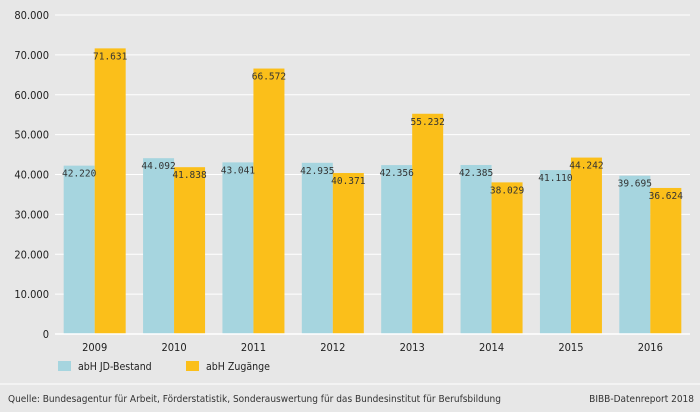 Image resolution: width=700 pixels, height=412 pixels. I want to click on data-label: 43.041, so click(238, 170).